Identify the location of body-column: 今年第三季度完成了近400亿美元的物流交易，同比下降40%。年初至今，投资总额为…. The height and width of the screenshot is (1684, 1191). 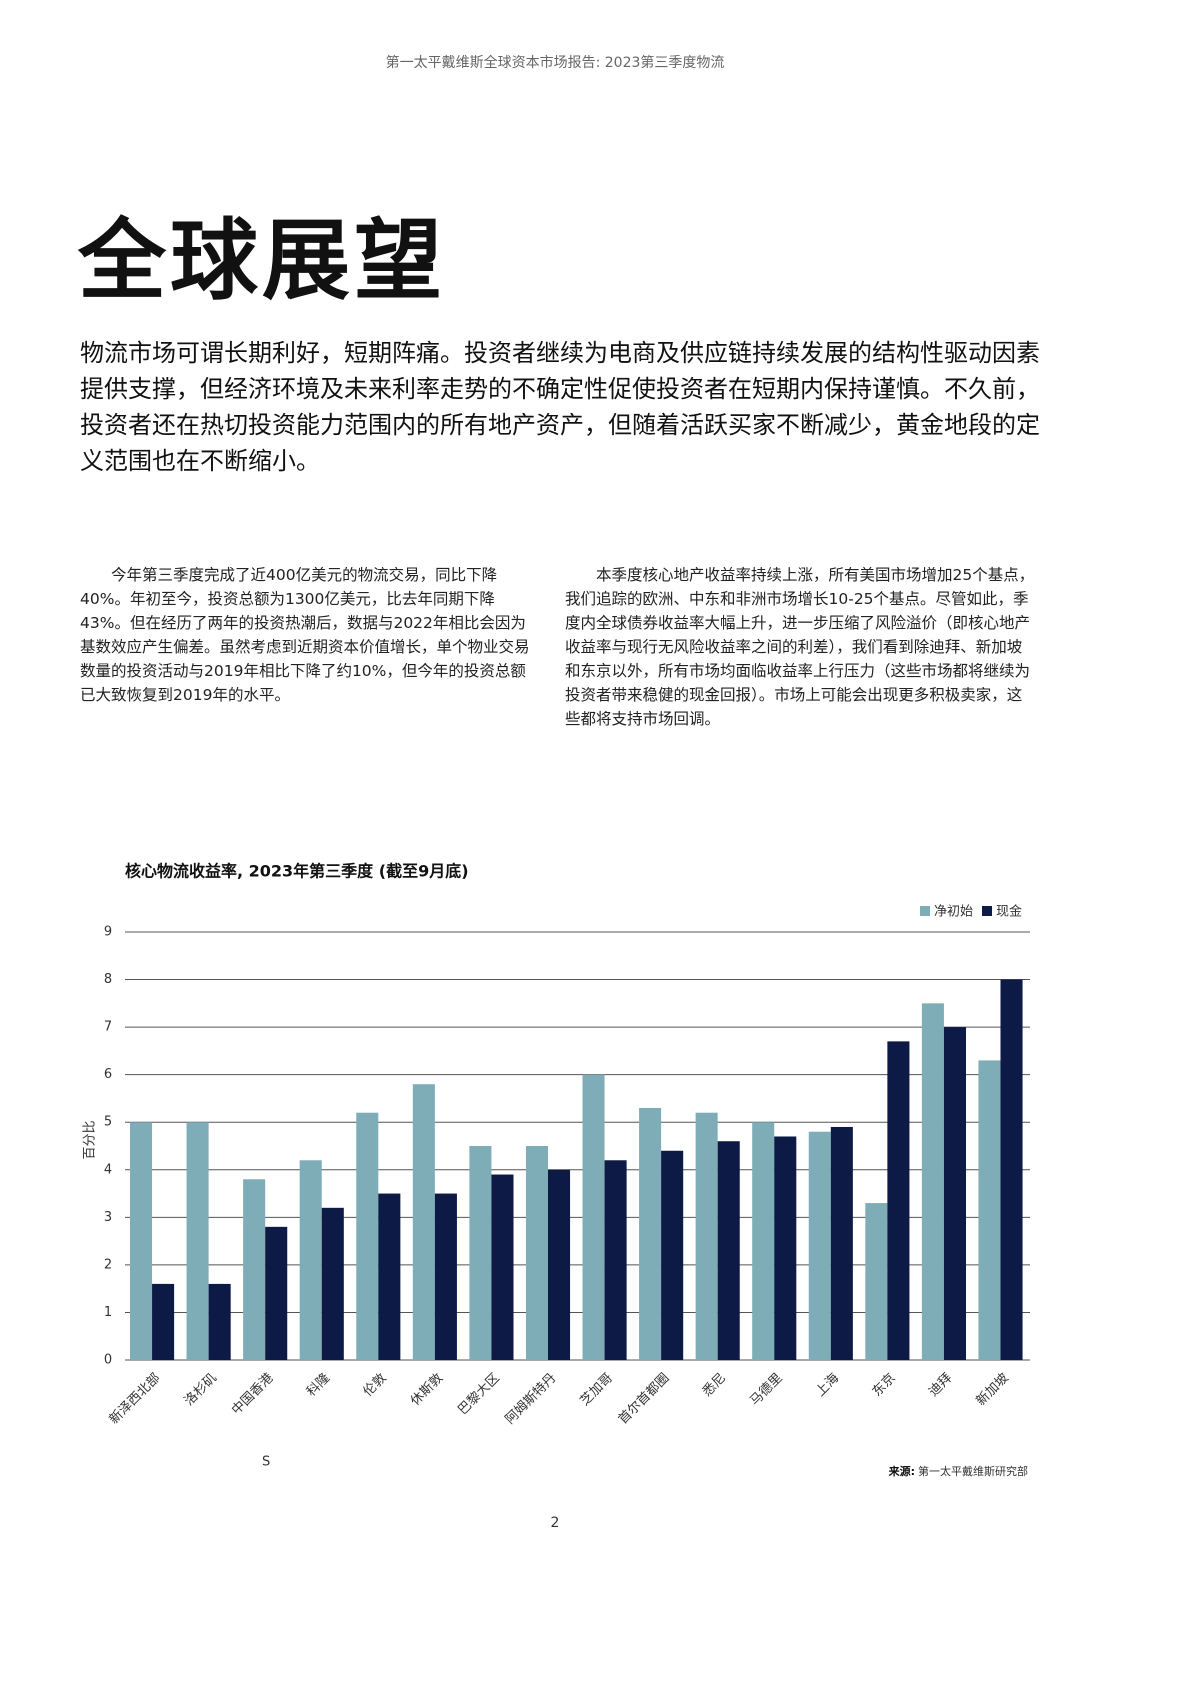
(305, 635).